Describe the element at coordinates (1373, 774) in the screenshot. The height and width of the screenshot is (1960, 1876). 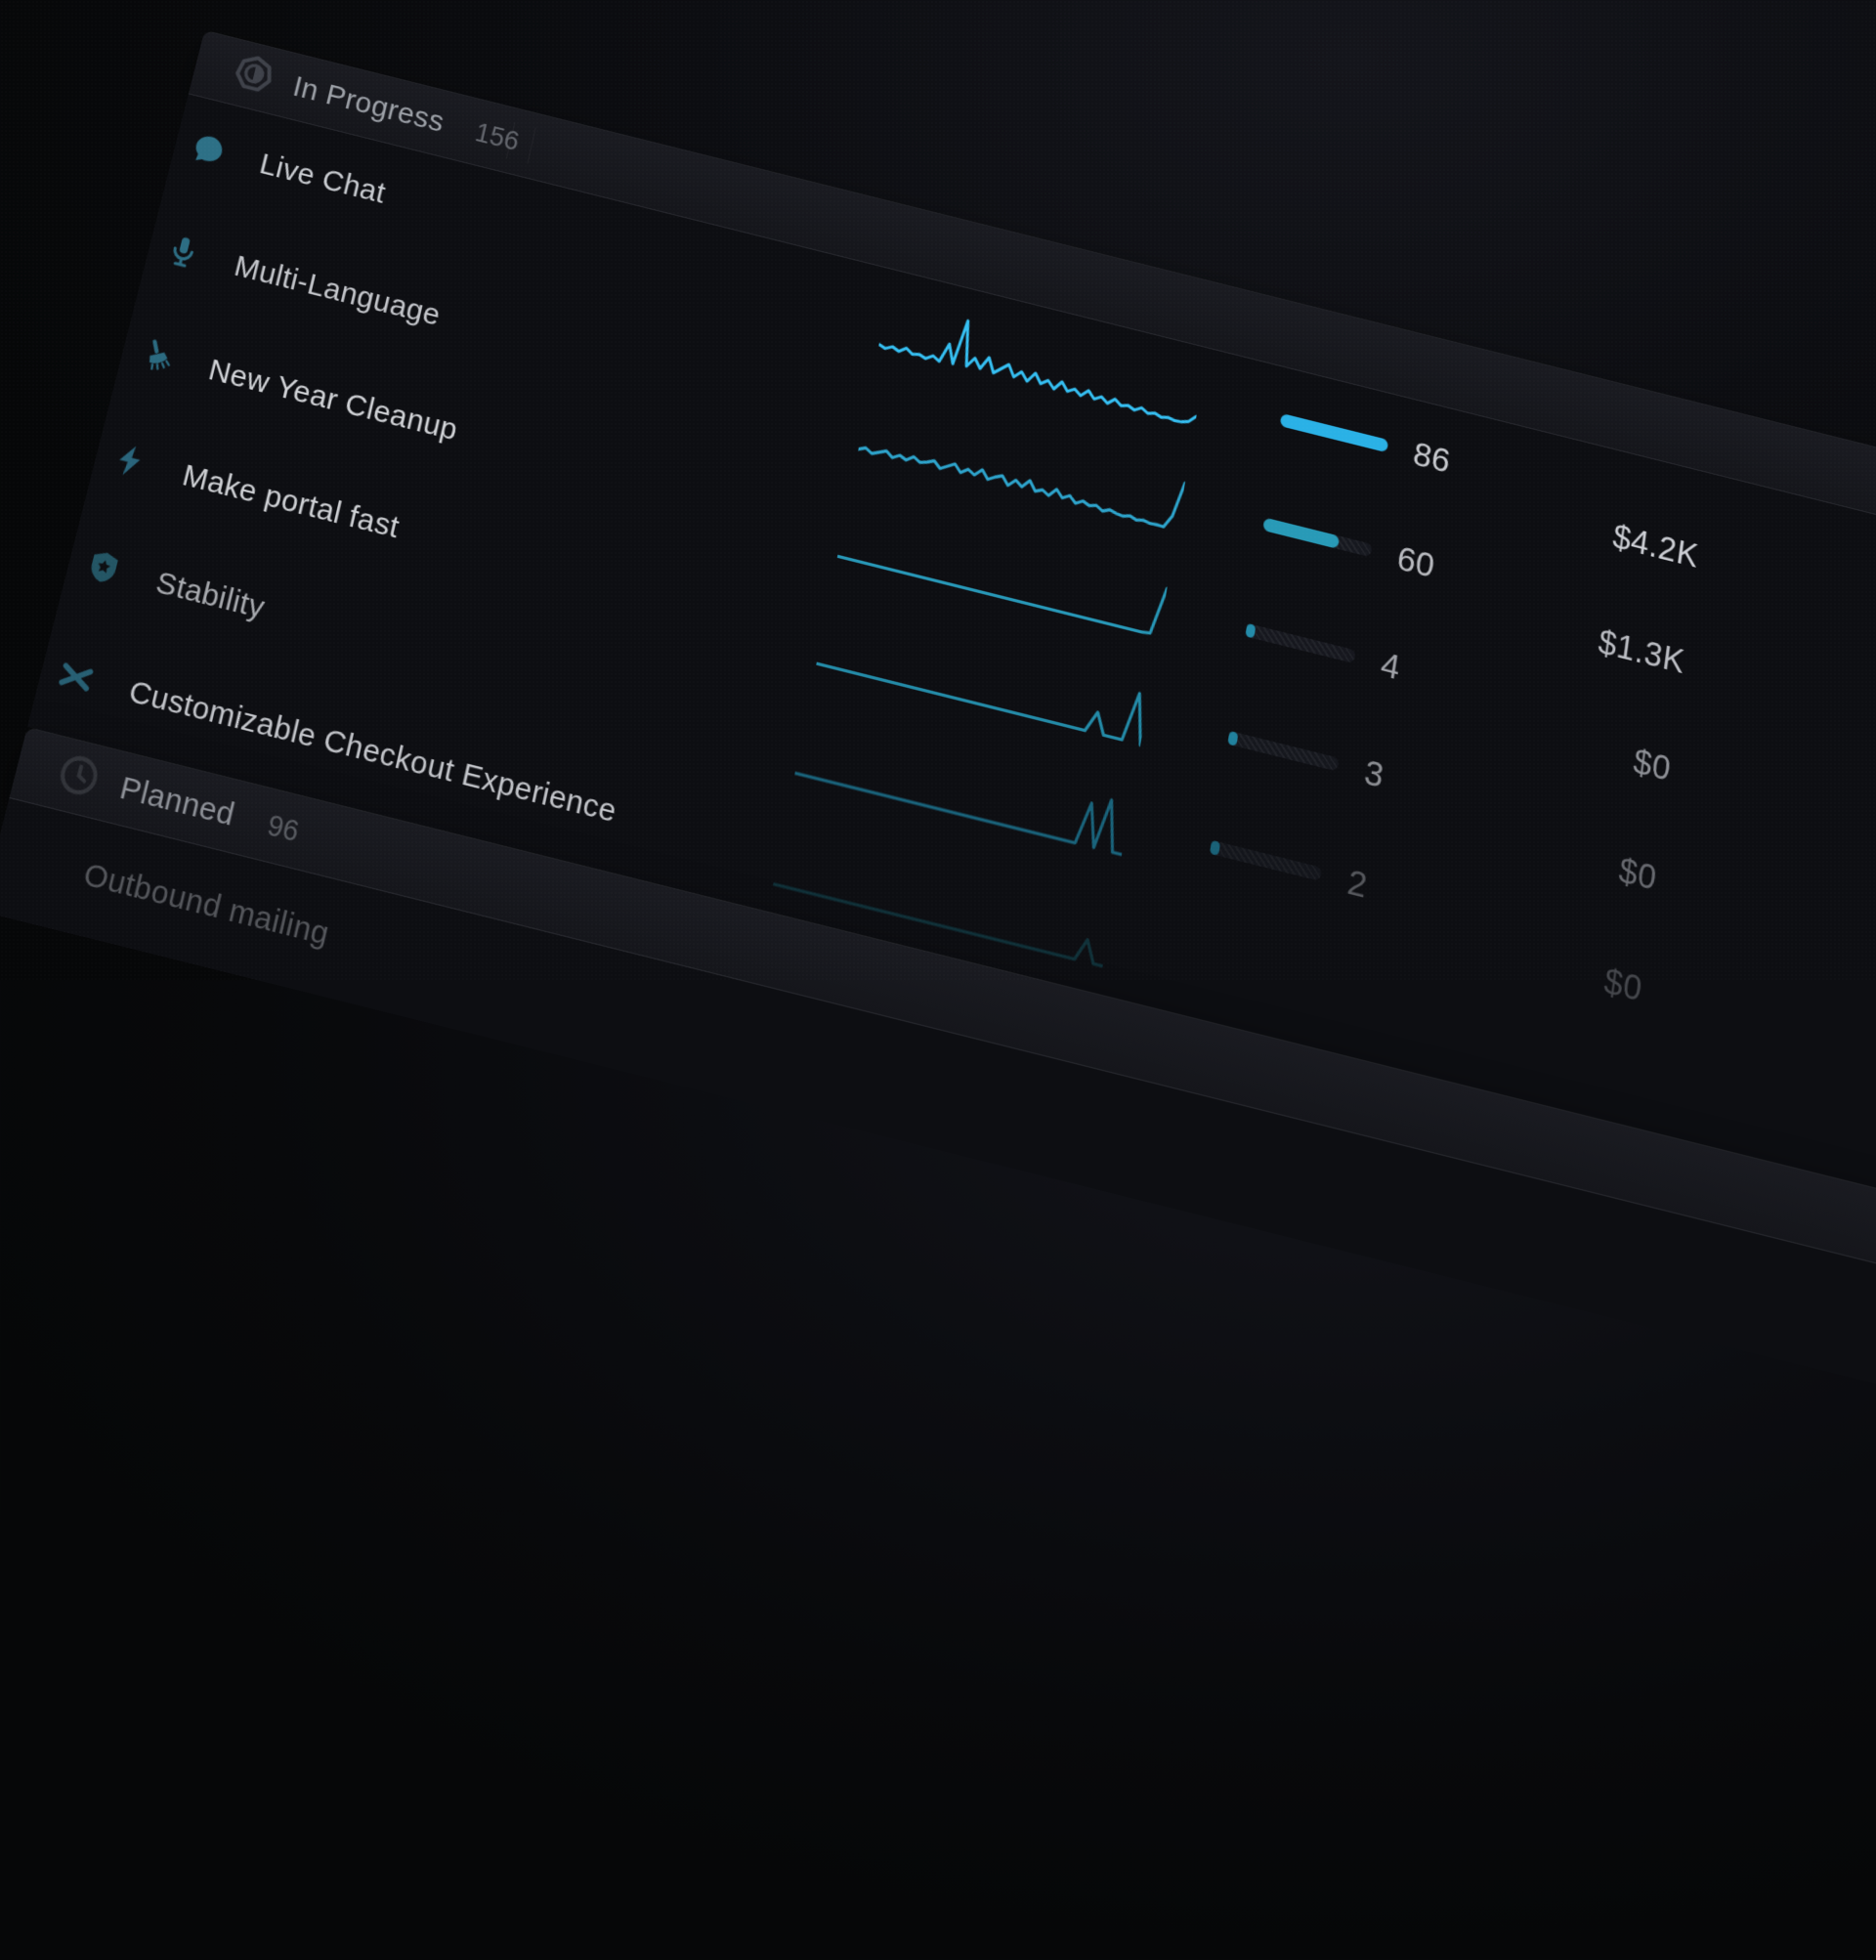
I see `vote-count: 3` at that location.